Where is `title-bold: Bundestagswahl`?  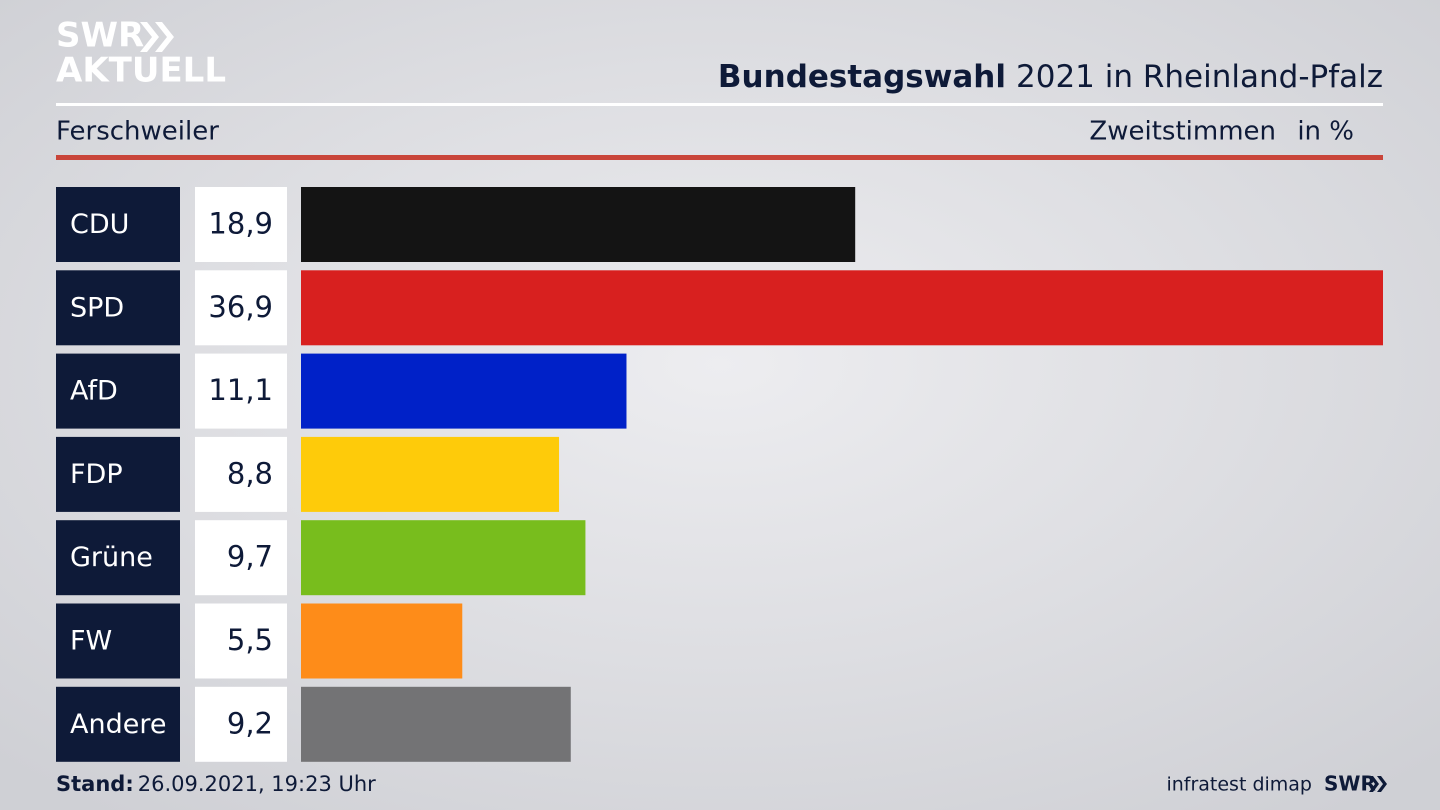
title-bold: Bundestagswahl is located at coordinates (862, 77).